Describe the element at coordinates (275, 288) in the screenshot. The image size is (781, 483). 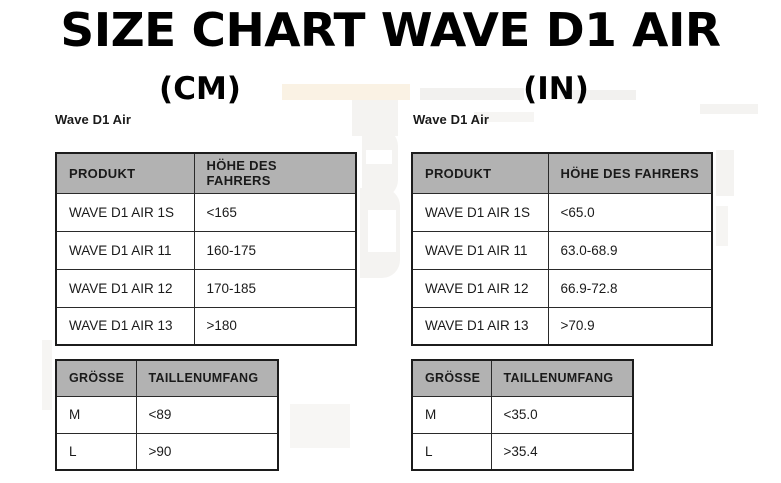
I see `cell-rider-height: 170-185` at that location.